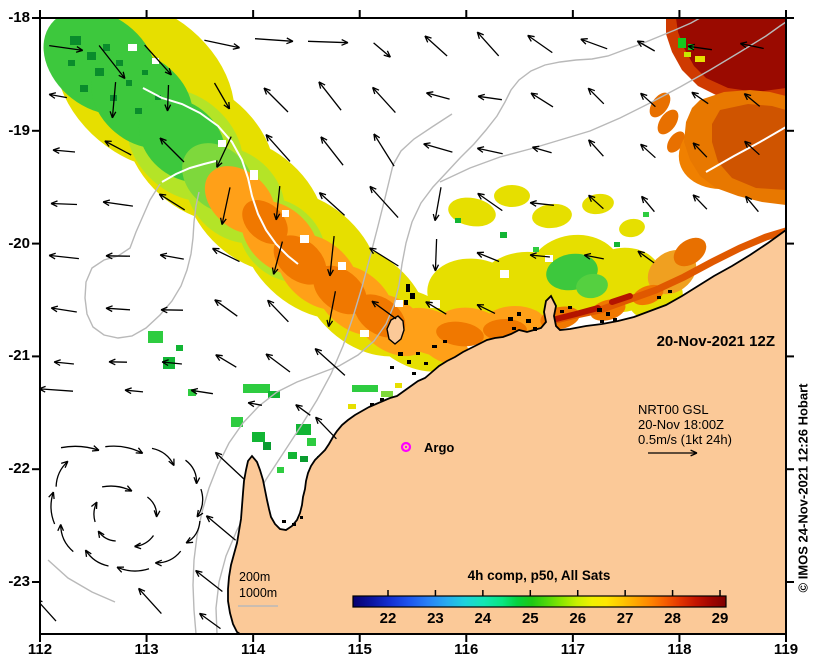 The image size is (818, 672). I want to click on argo-float-marker-dot, so click(406, 447).